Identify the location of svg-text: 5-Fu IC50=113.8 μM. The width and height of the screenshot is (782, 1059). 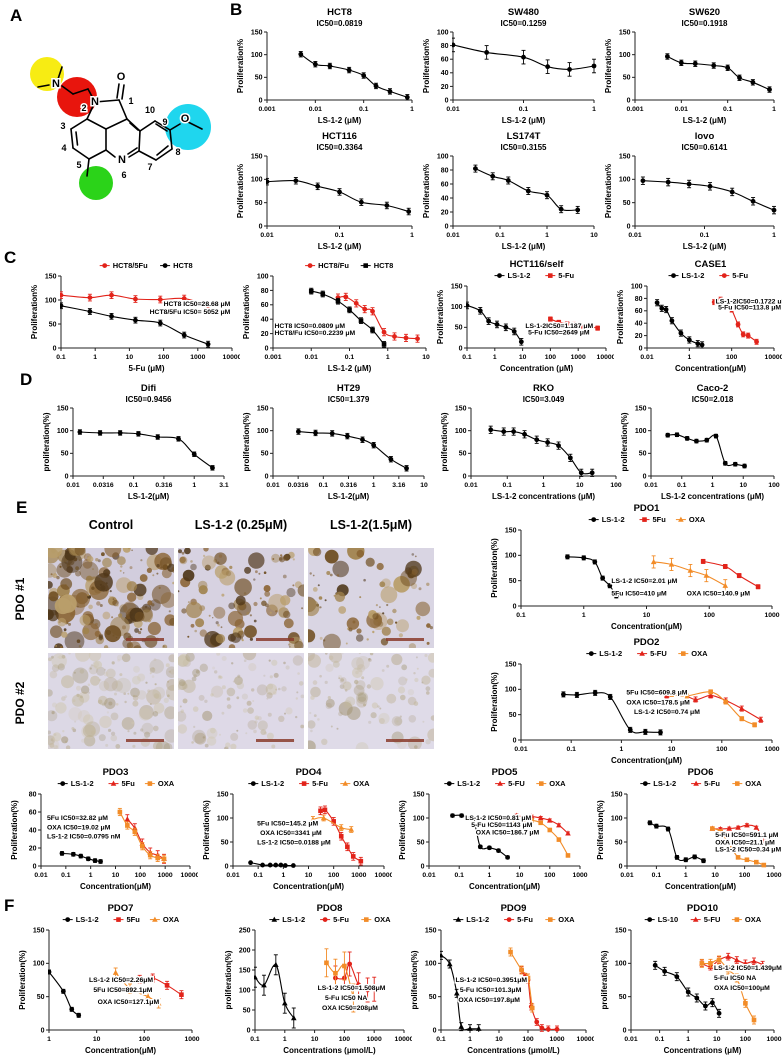
(749, 308).